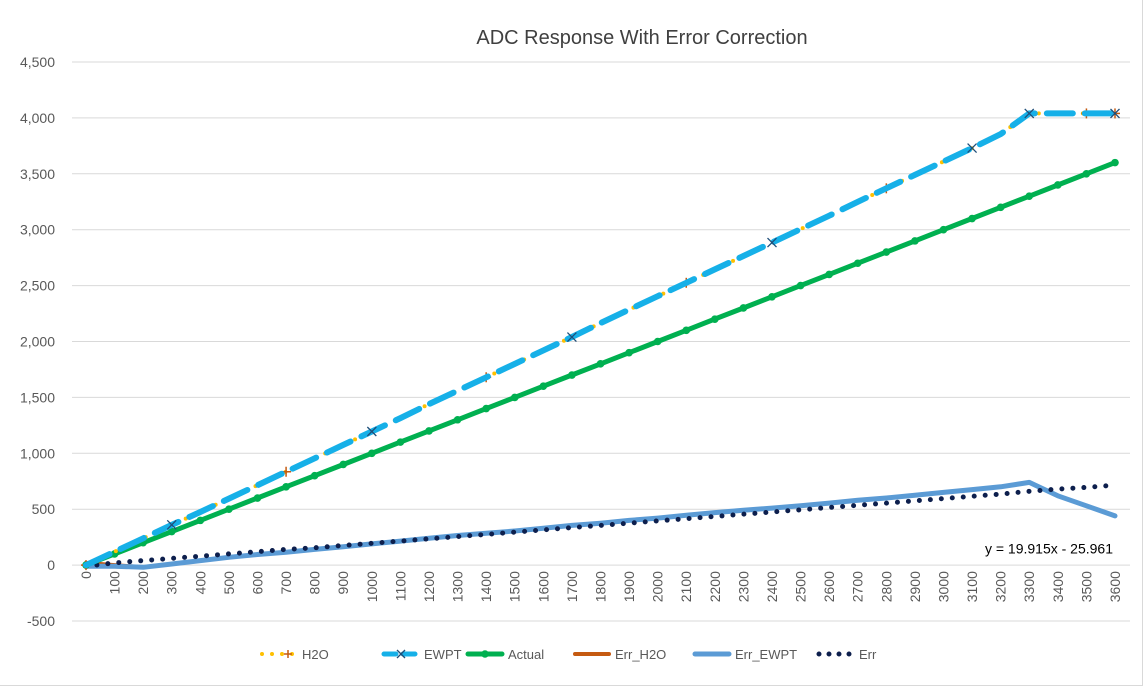  What do you see at coordinates (504, 654) in the screenshot?
I see `legend-item-actual: Actual` at bounding box center [504, 654].